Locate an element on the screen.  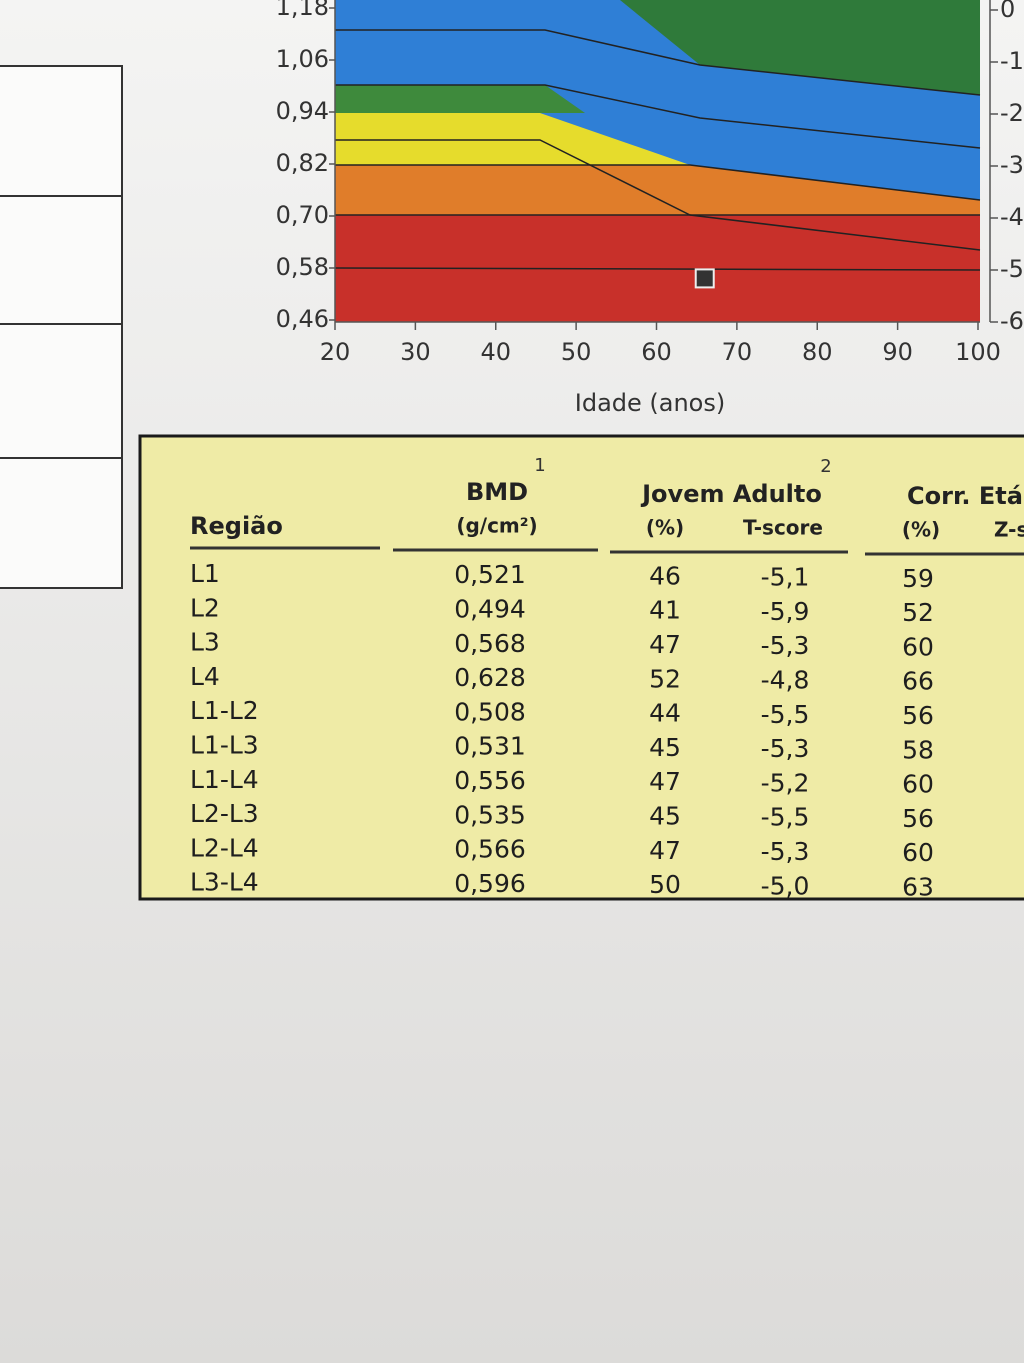
x-tick-label: 60 is located at coordinates (656, 352).